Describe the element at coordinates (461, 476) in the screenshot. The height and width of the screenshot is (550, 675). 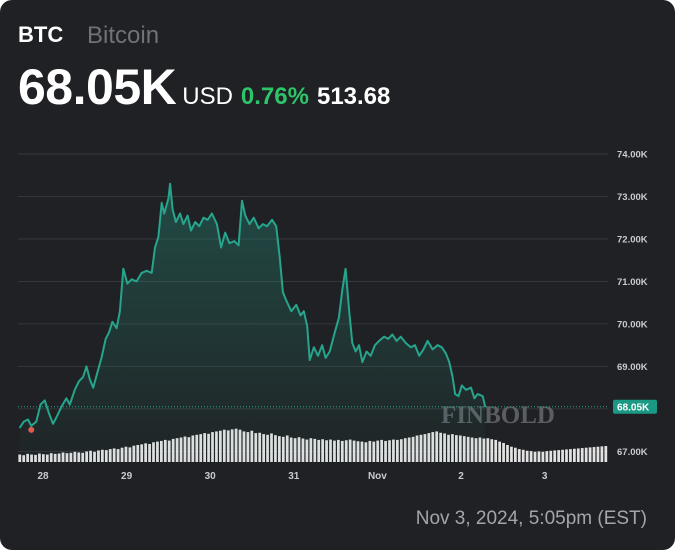
I see `x-tick-label: 2` at that location.